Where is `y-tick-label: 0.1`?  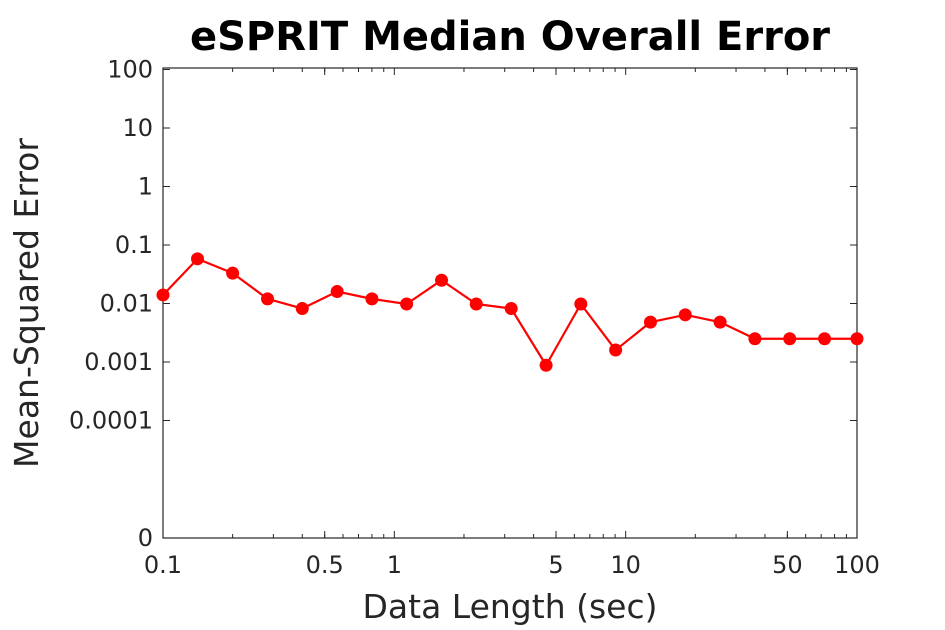 y-tick-label: 0.1 is located at coordinates (134, 245).